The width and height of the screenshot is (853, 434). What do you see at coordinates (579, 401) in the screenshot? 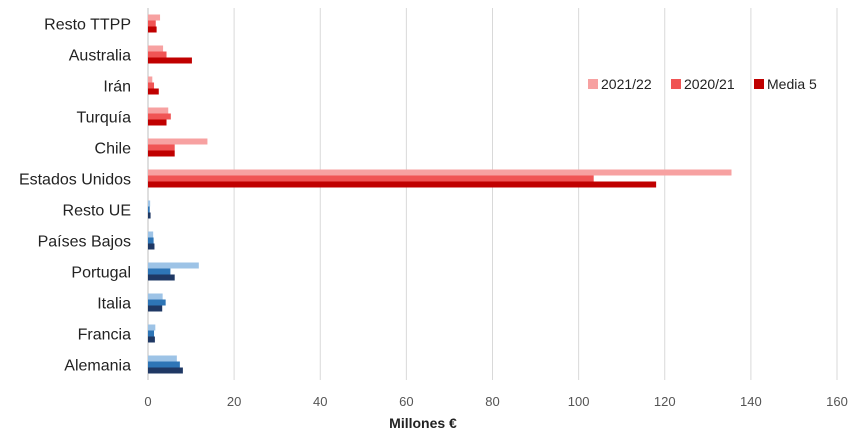
I see `x-tick-label: 100` at bounding box center [579, 401].